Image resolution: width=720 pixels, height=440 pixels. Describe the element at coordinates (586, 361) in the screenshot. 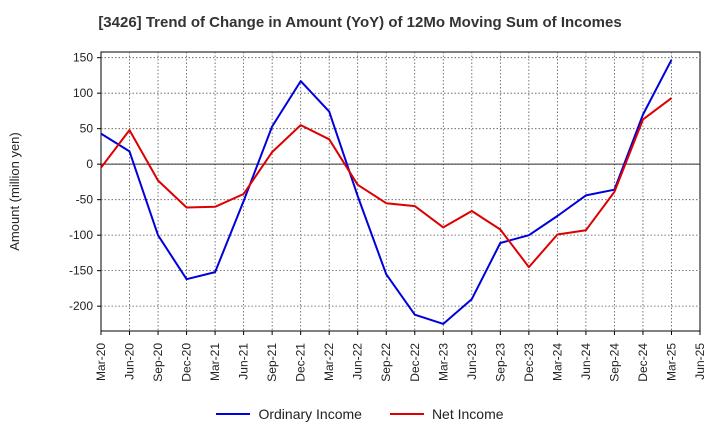

I see `x-tick-label: Jun-24` at that location.